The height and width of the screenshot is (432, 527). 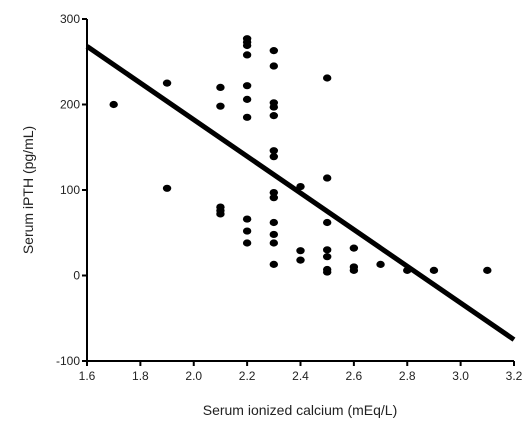 What do you see at coordinates (514, 376) in the screenshot?
I see `x-tick-label: 3.2` at bounding box center [514, 376].